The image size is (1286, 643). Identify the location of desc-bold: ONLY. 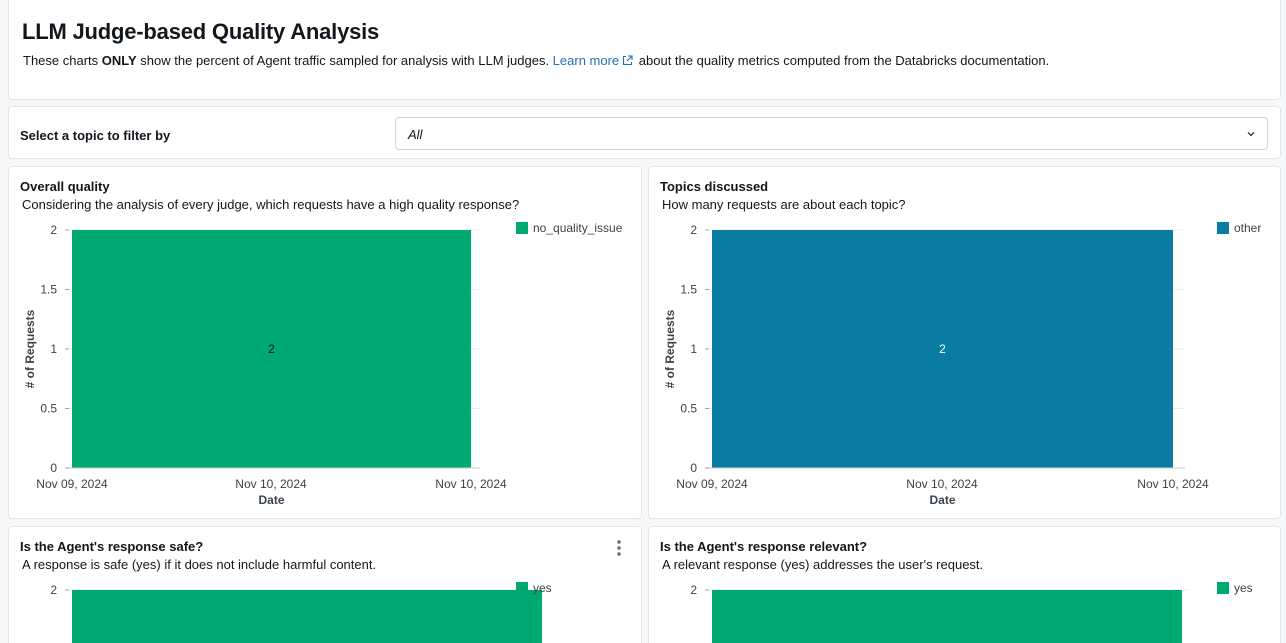
(119, 60).